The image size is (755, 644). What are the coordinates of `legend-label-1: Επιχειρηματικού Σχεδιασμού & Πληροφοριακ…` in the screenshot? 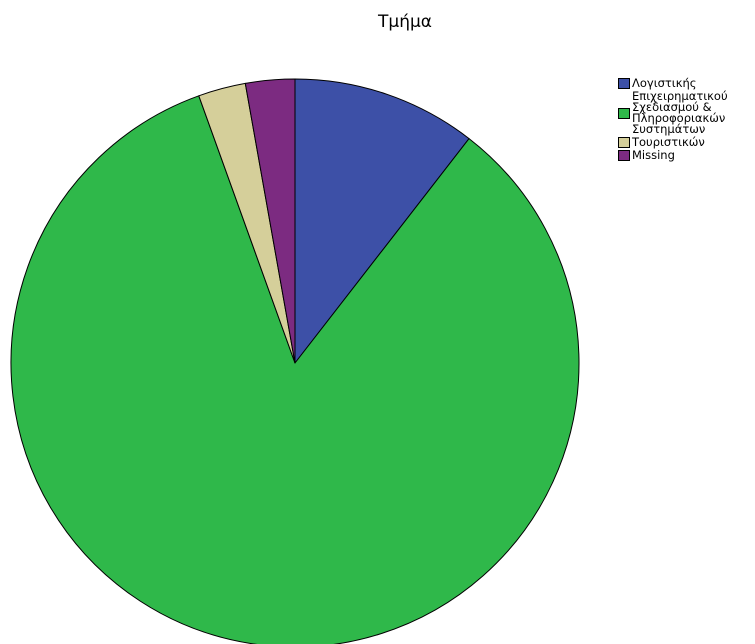 It's located at (680, 112).